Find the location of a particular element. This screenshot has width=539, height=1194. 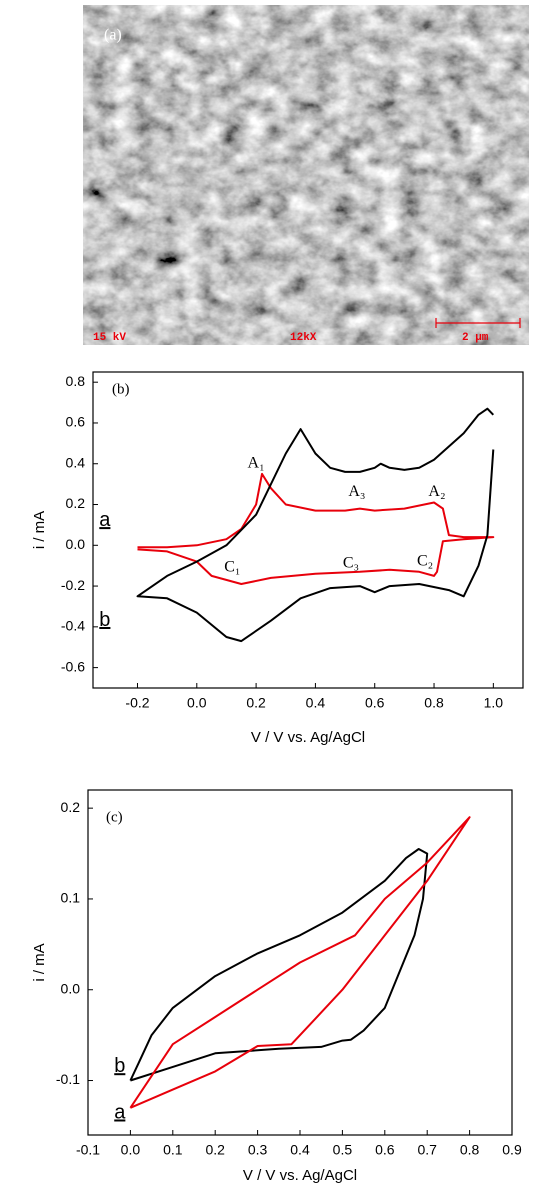

peak-annotation: C₁ is located at coordinates (232, 566).